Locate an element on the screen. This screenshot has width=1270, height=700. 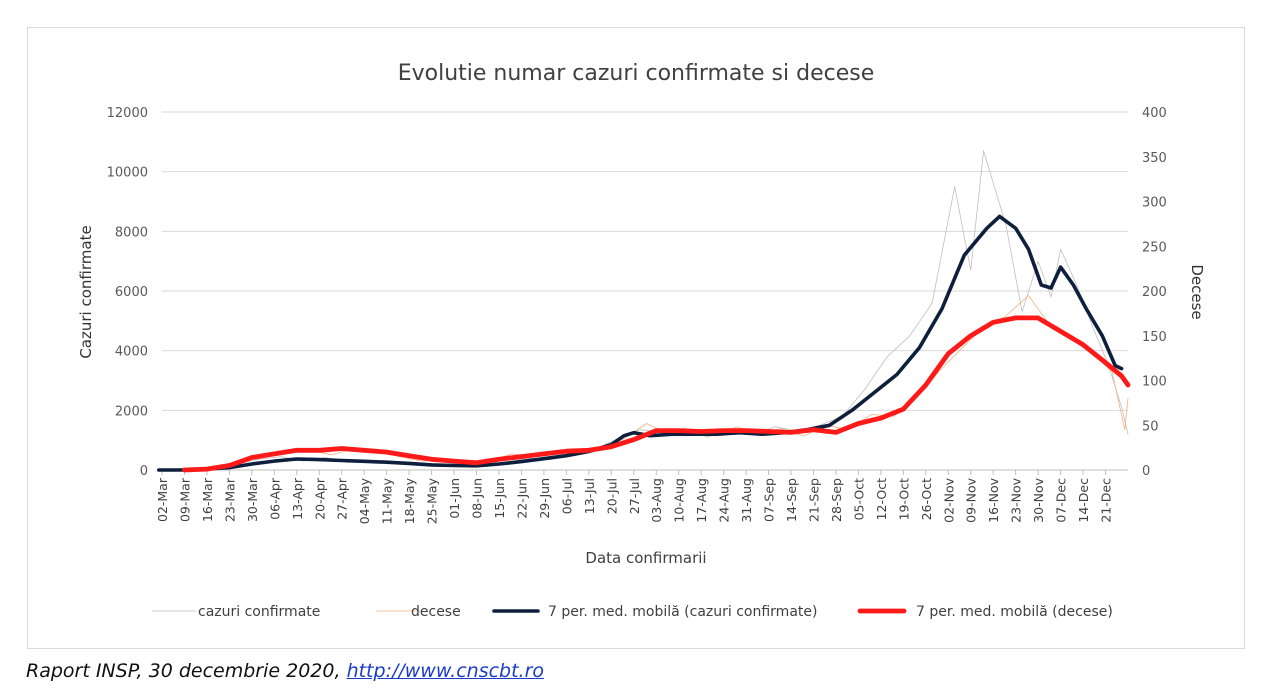
x-tick-label: 24-Aug is located at coordinates (724, 500).